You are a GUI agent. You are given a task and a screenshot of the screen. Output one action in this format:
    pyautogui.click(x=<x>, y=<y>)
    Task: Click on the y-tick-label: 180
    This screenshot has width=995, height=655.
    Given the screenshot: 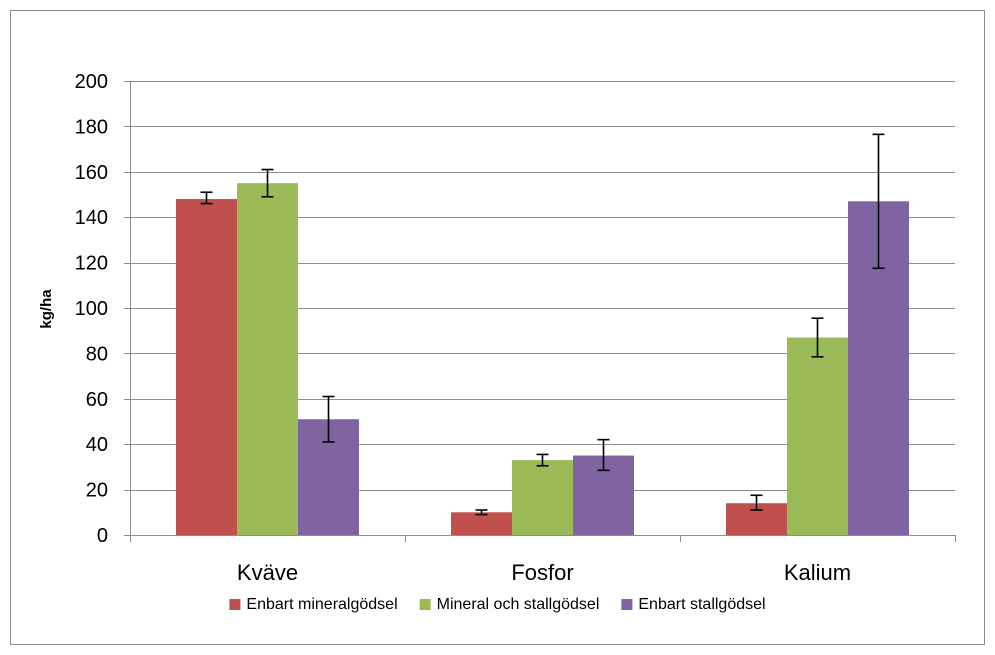 What is the action you would take?
    pyautogui.click(x=91, y=127)
    